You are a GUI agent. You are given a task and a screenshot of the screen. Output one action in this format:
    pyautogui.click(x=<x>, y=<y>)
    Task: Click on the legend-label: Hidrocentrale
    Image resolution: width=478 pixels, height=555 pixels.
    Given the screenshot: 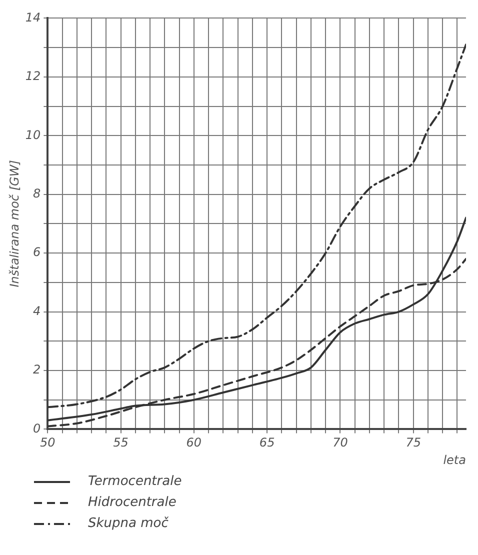 What is the action you would take?
    pyautogui.click(x=132, y=502)
    